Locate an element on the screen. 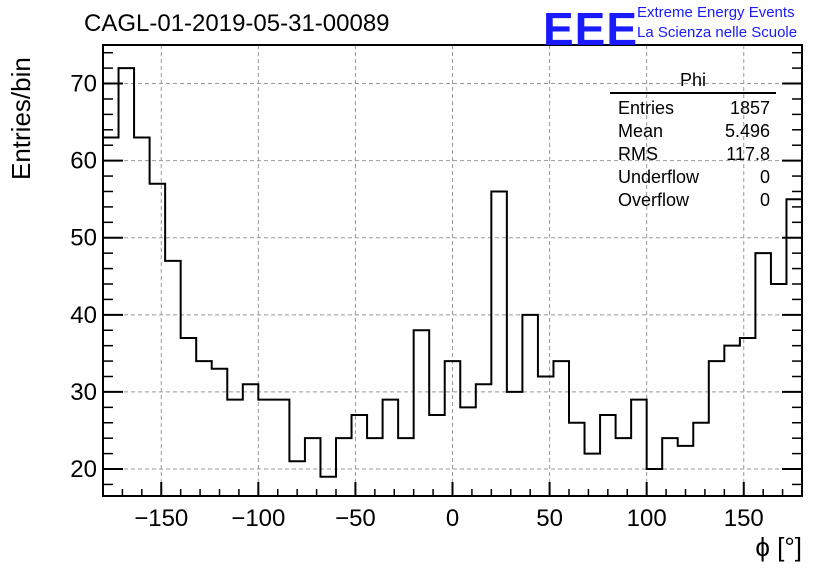  x-tick-label: 0 is located at coordinates (452, 518).